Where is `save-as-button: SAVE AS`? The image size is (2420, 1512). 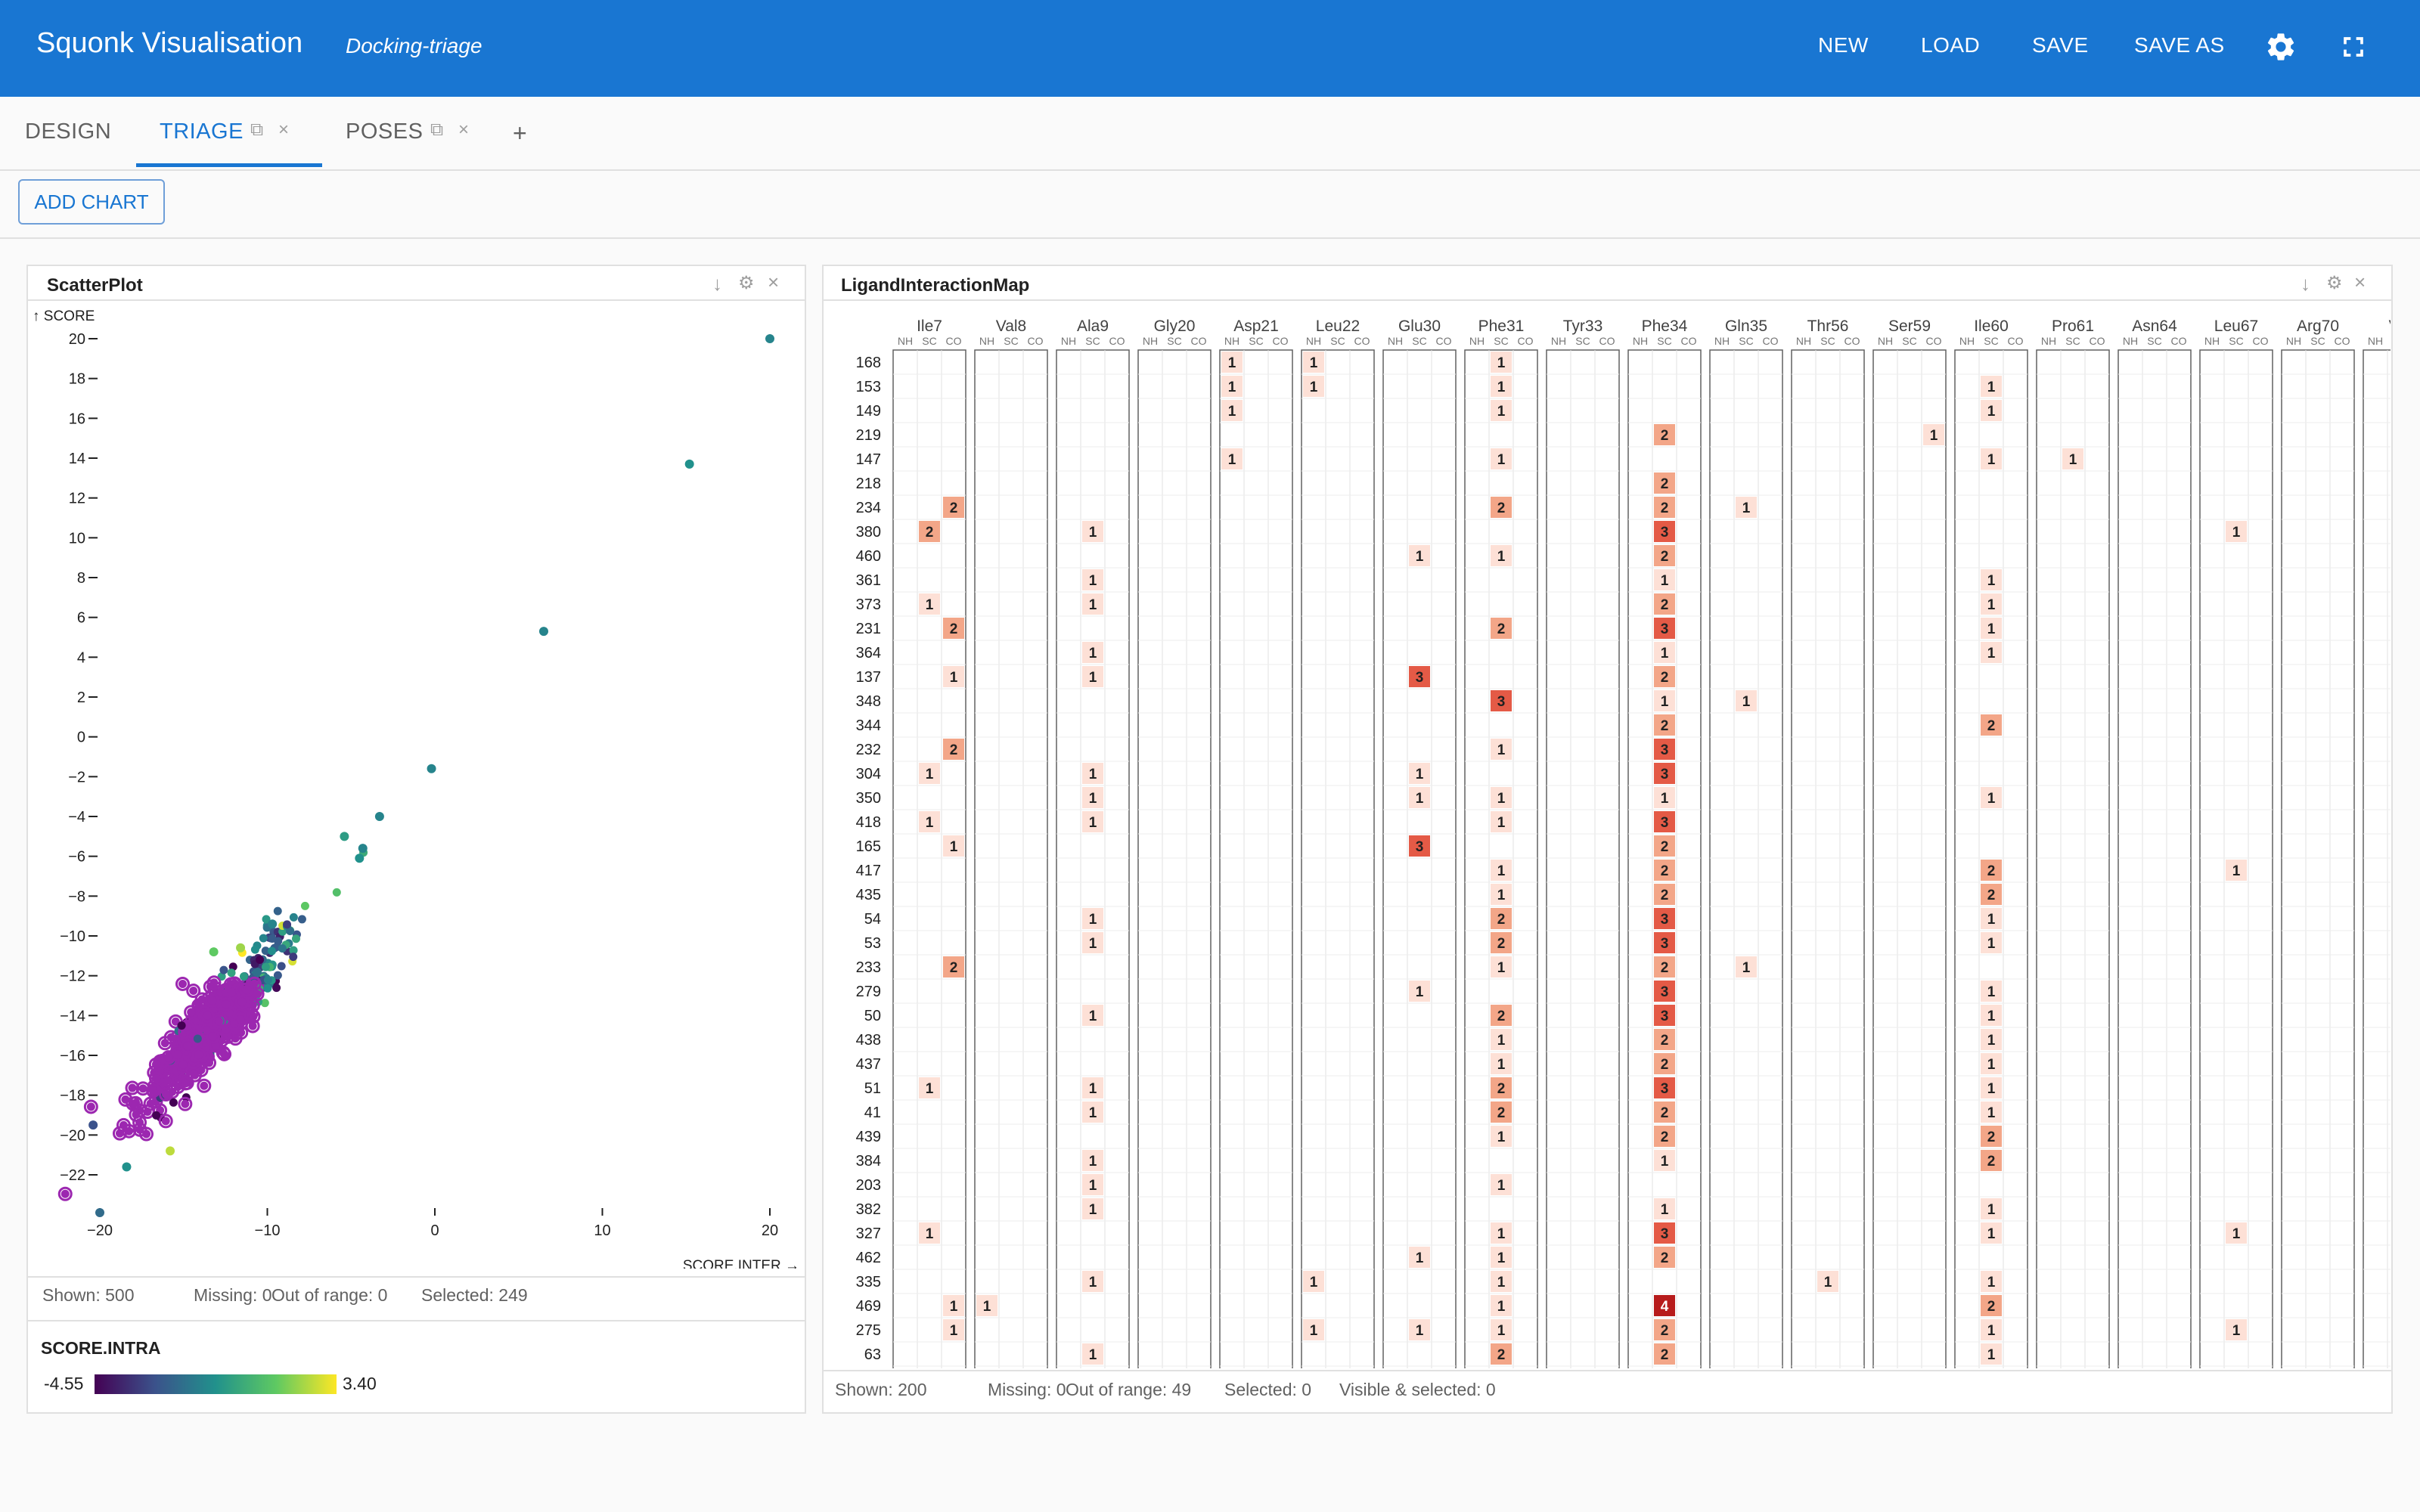 save-as-button: SAVE AS is located at coordinates (2179, 45).